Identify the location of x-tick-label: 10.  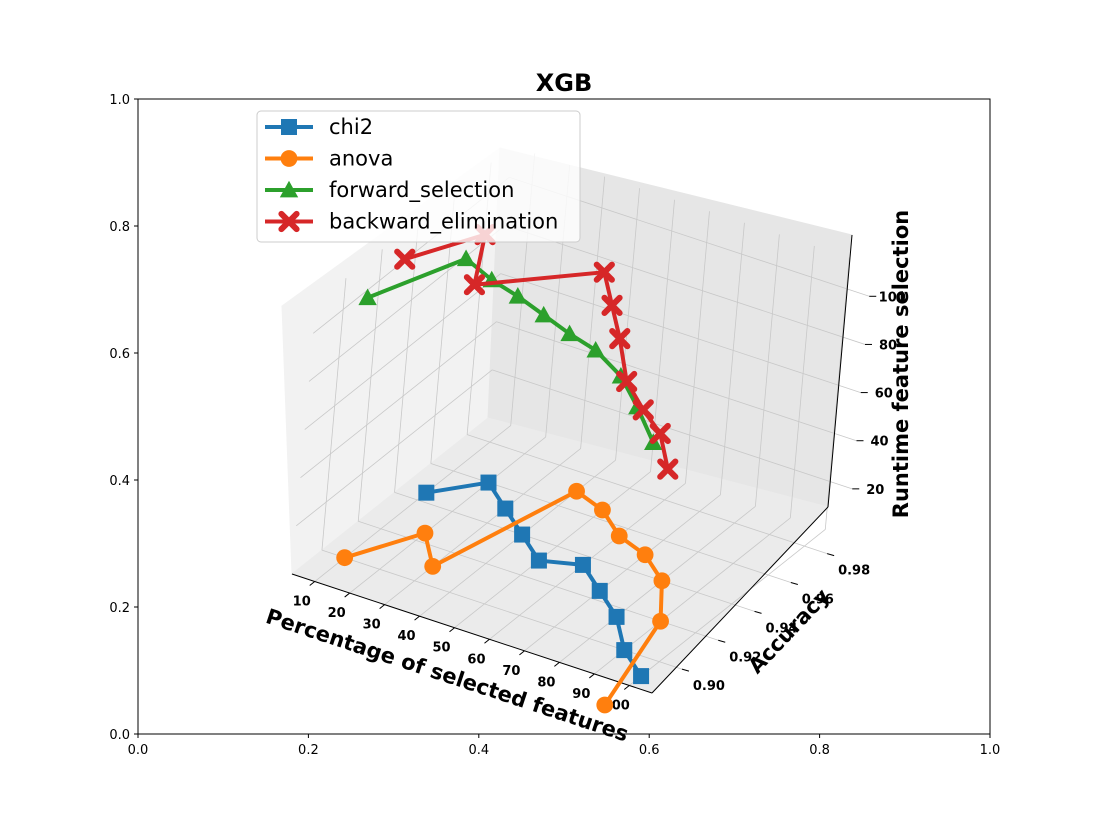
(302, 602).